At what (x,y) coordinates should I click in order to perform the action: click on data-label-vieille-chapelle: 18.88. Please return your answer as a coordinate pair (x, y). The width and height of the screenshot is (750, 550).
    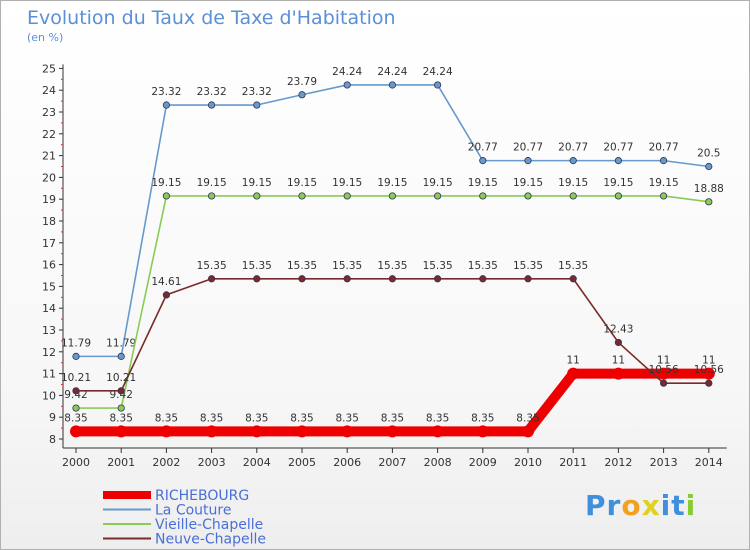
    Looking at the image, I should click on (709, 189).